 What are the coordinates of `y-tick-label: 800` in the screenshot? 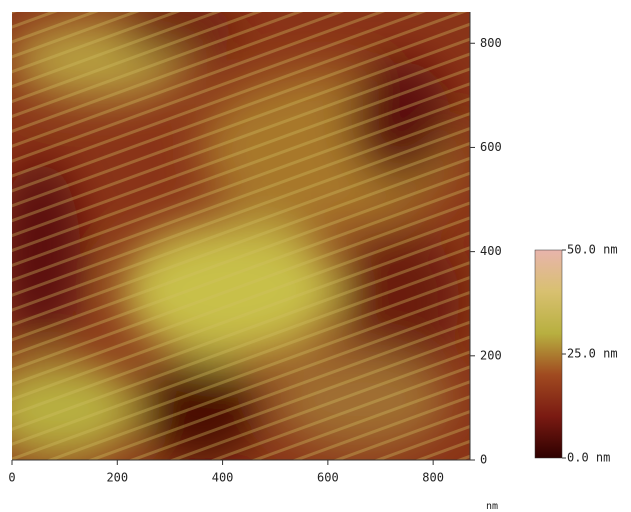 It's located at (491, 43).